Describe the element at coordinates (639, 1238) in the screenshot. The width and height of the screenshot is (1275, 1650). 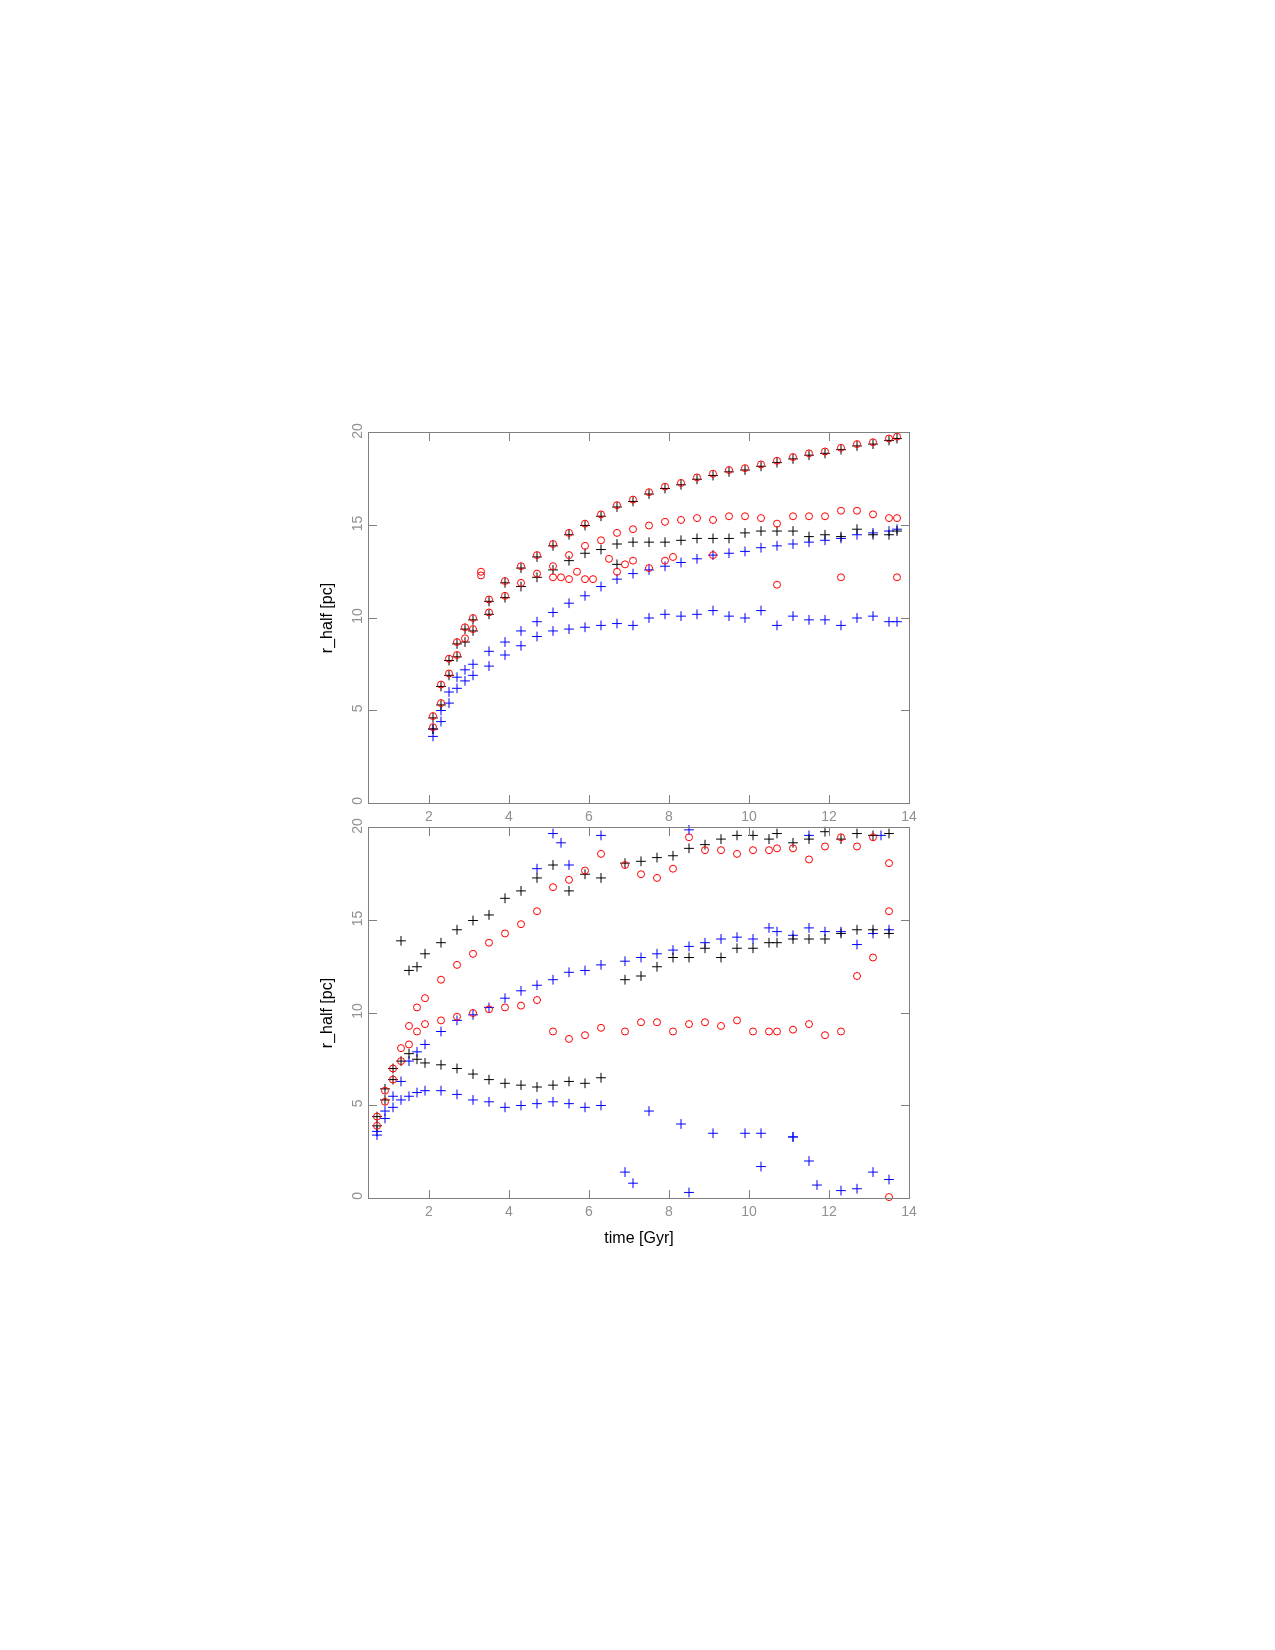
I see `x-axis-title: time [Gyr]` at that location.